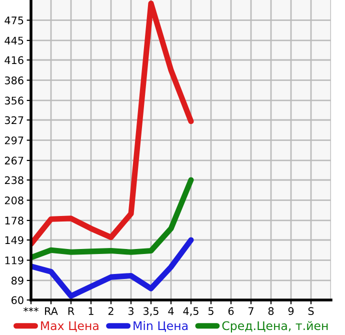 The image size is (345, 335). Describe the element at coordinates (251, 311) in the screenshot. I see `x-tick-label: 7` at that location.